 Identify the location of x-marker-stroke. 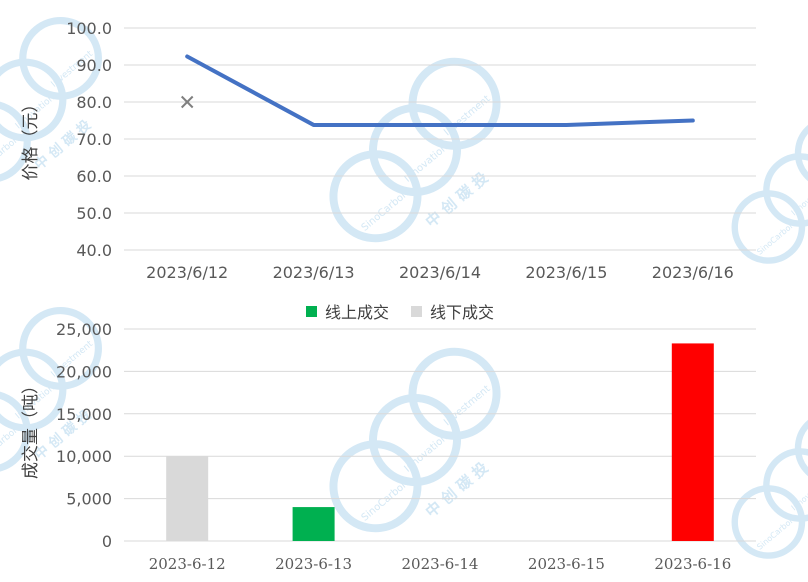
(187, 102).